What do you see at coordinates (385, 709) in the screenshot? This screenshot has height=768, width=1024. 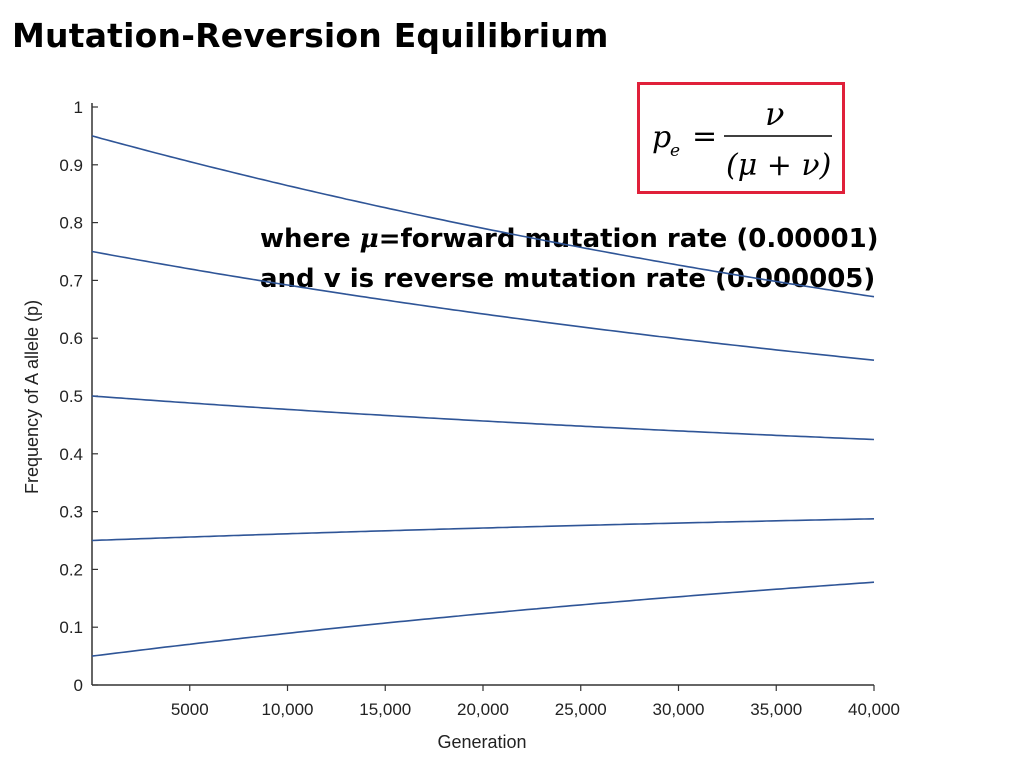 I see `x-tick-label: 15,000` at bounding box center [385, 709].